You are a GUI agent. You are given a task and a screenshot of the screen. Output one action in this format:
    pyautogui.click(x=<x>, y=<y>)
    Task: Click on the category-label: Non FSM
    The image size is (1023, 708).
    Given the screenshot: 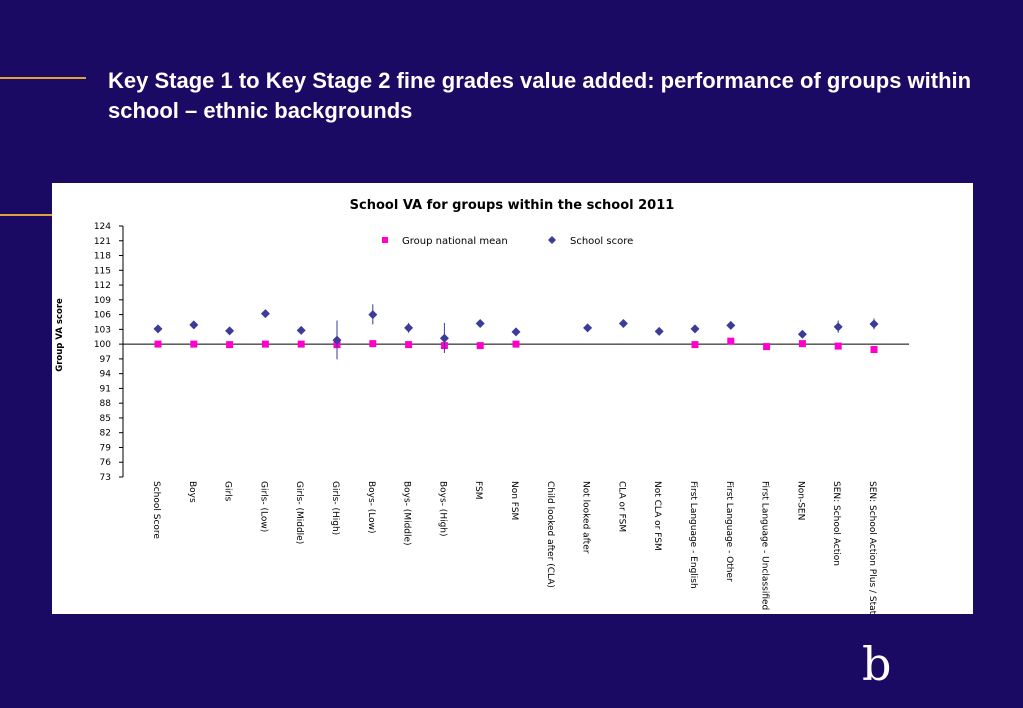 What is the action you would take?
    pyautogui.click(x=514, y=500)
    